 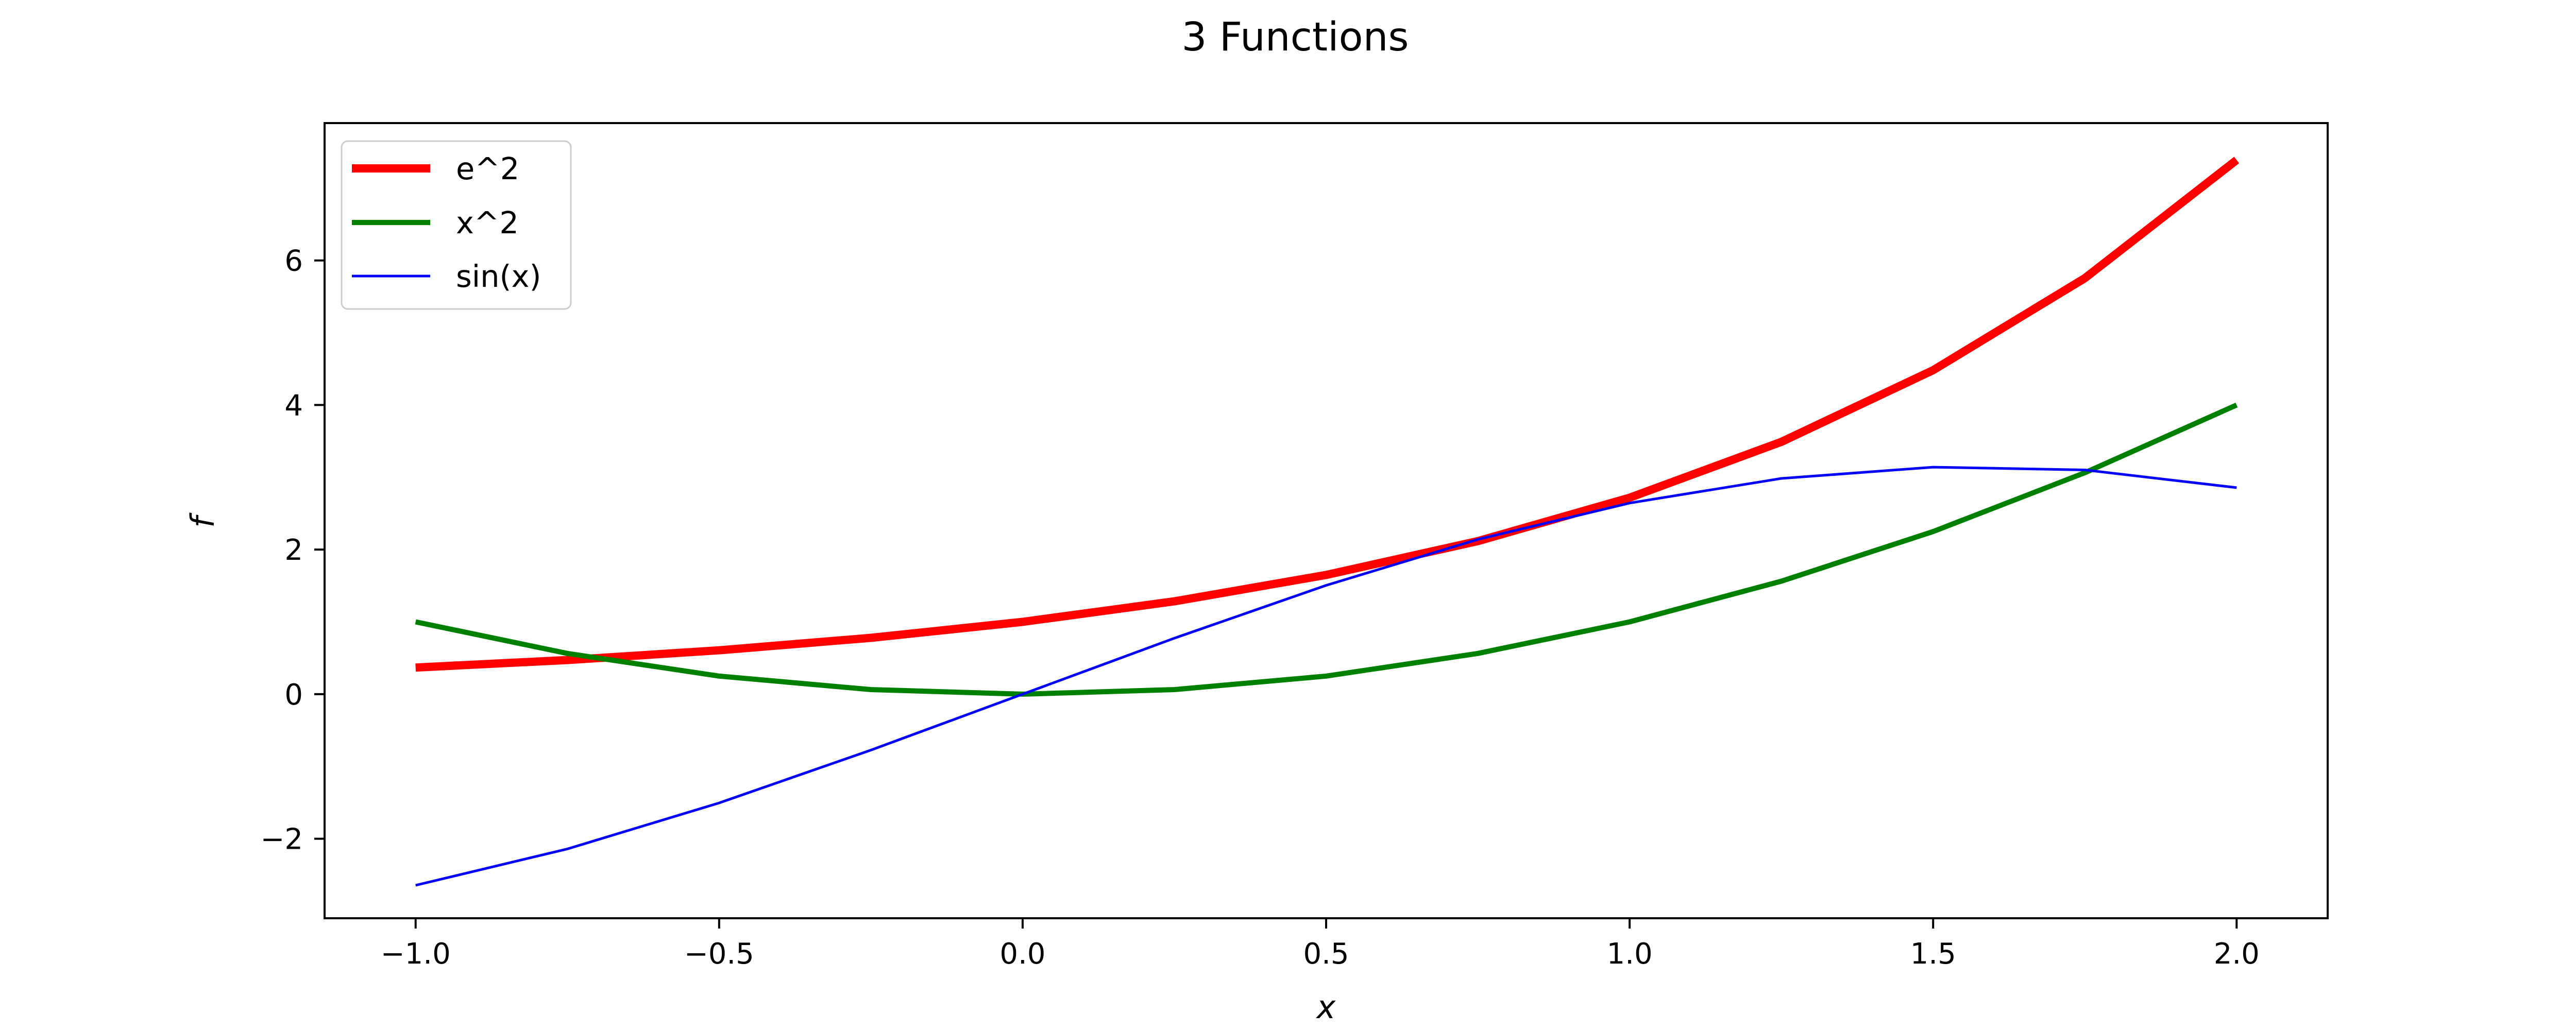 I want to click on chart-title: 3 Functions, so click(x=1295, y=37).